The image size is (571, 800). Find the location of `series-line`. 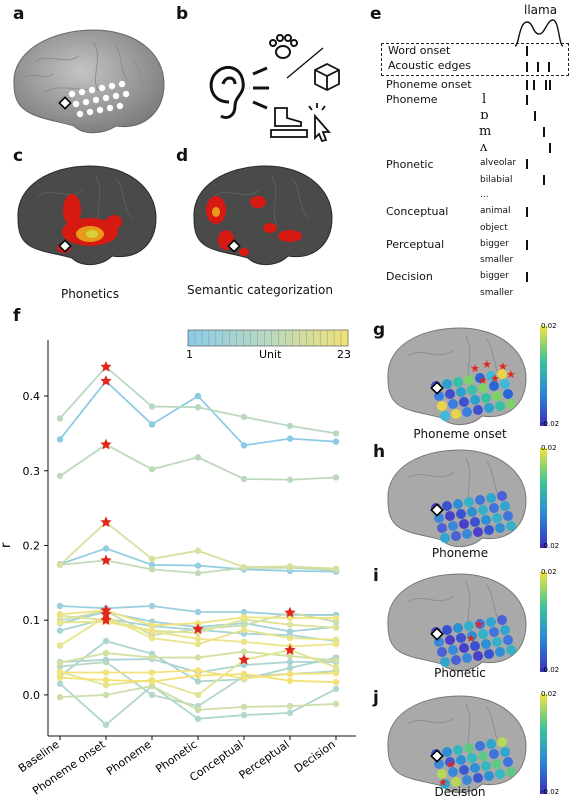

series-line is located at coordinates (198, 413).